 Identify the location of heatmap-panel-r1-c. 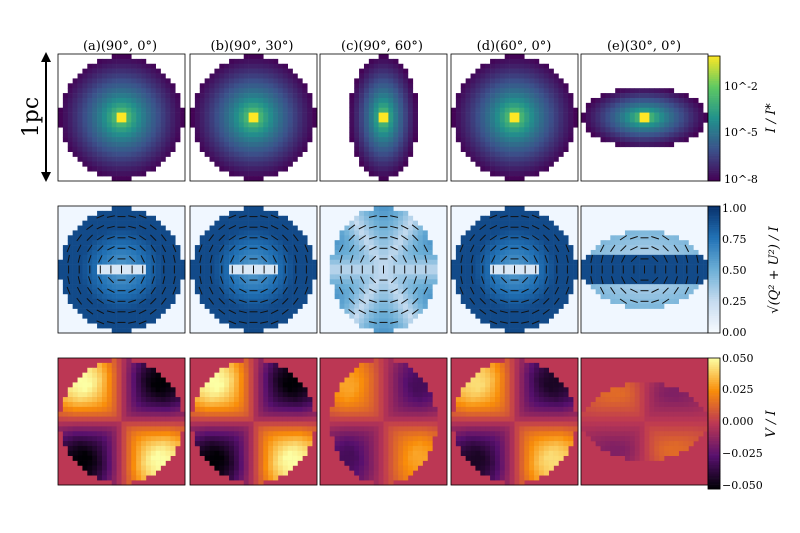
(383, 117).